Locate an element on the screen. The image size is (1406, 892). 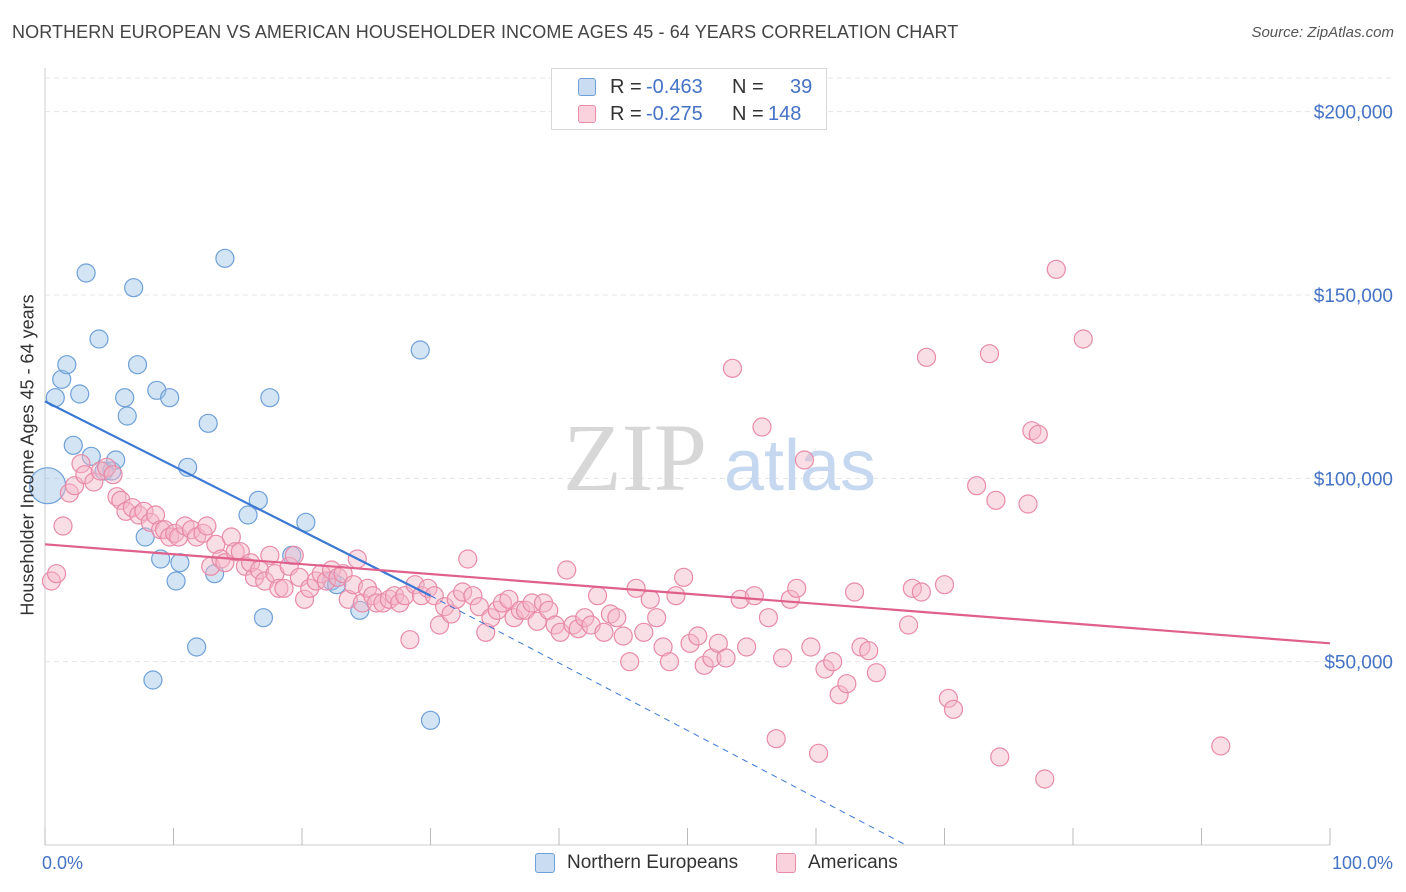
trend-line-extension is located at coordinates (668, 720).